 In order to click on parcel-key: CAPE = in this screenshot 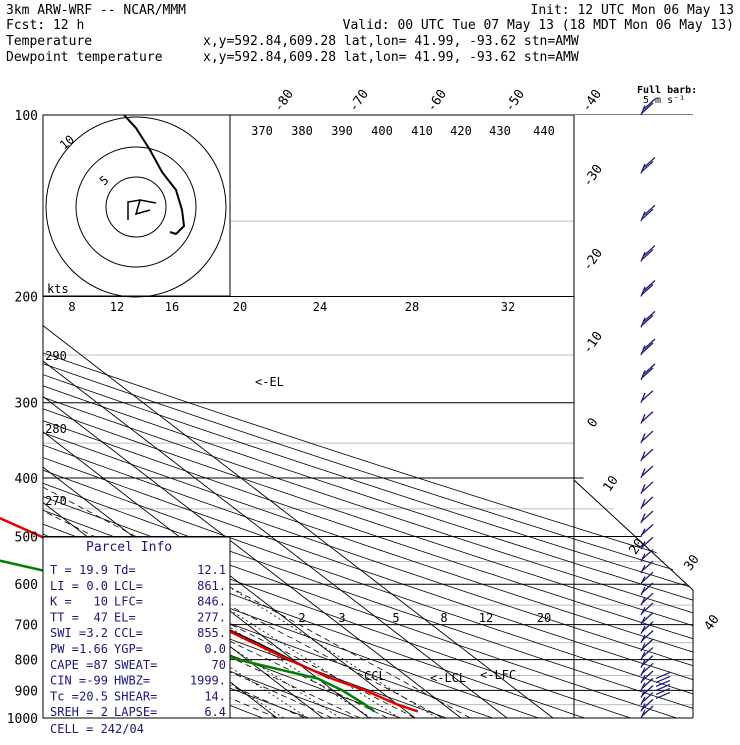, I will do `click(71, 665)`.